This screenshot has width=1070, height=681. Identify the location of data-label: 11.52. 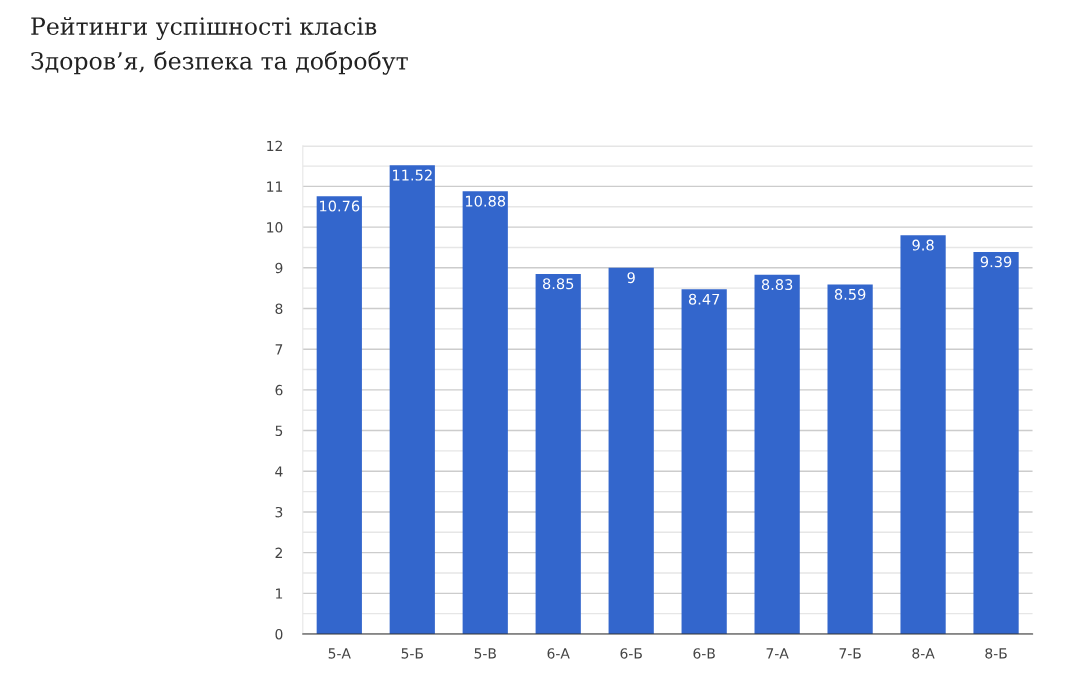
(412, 175).